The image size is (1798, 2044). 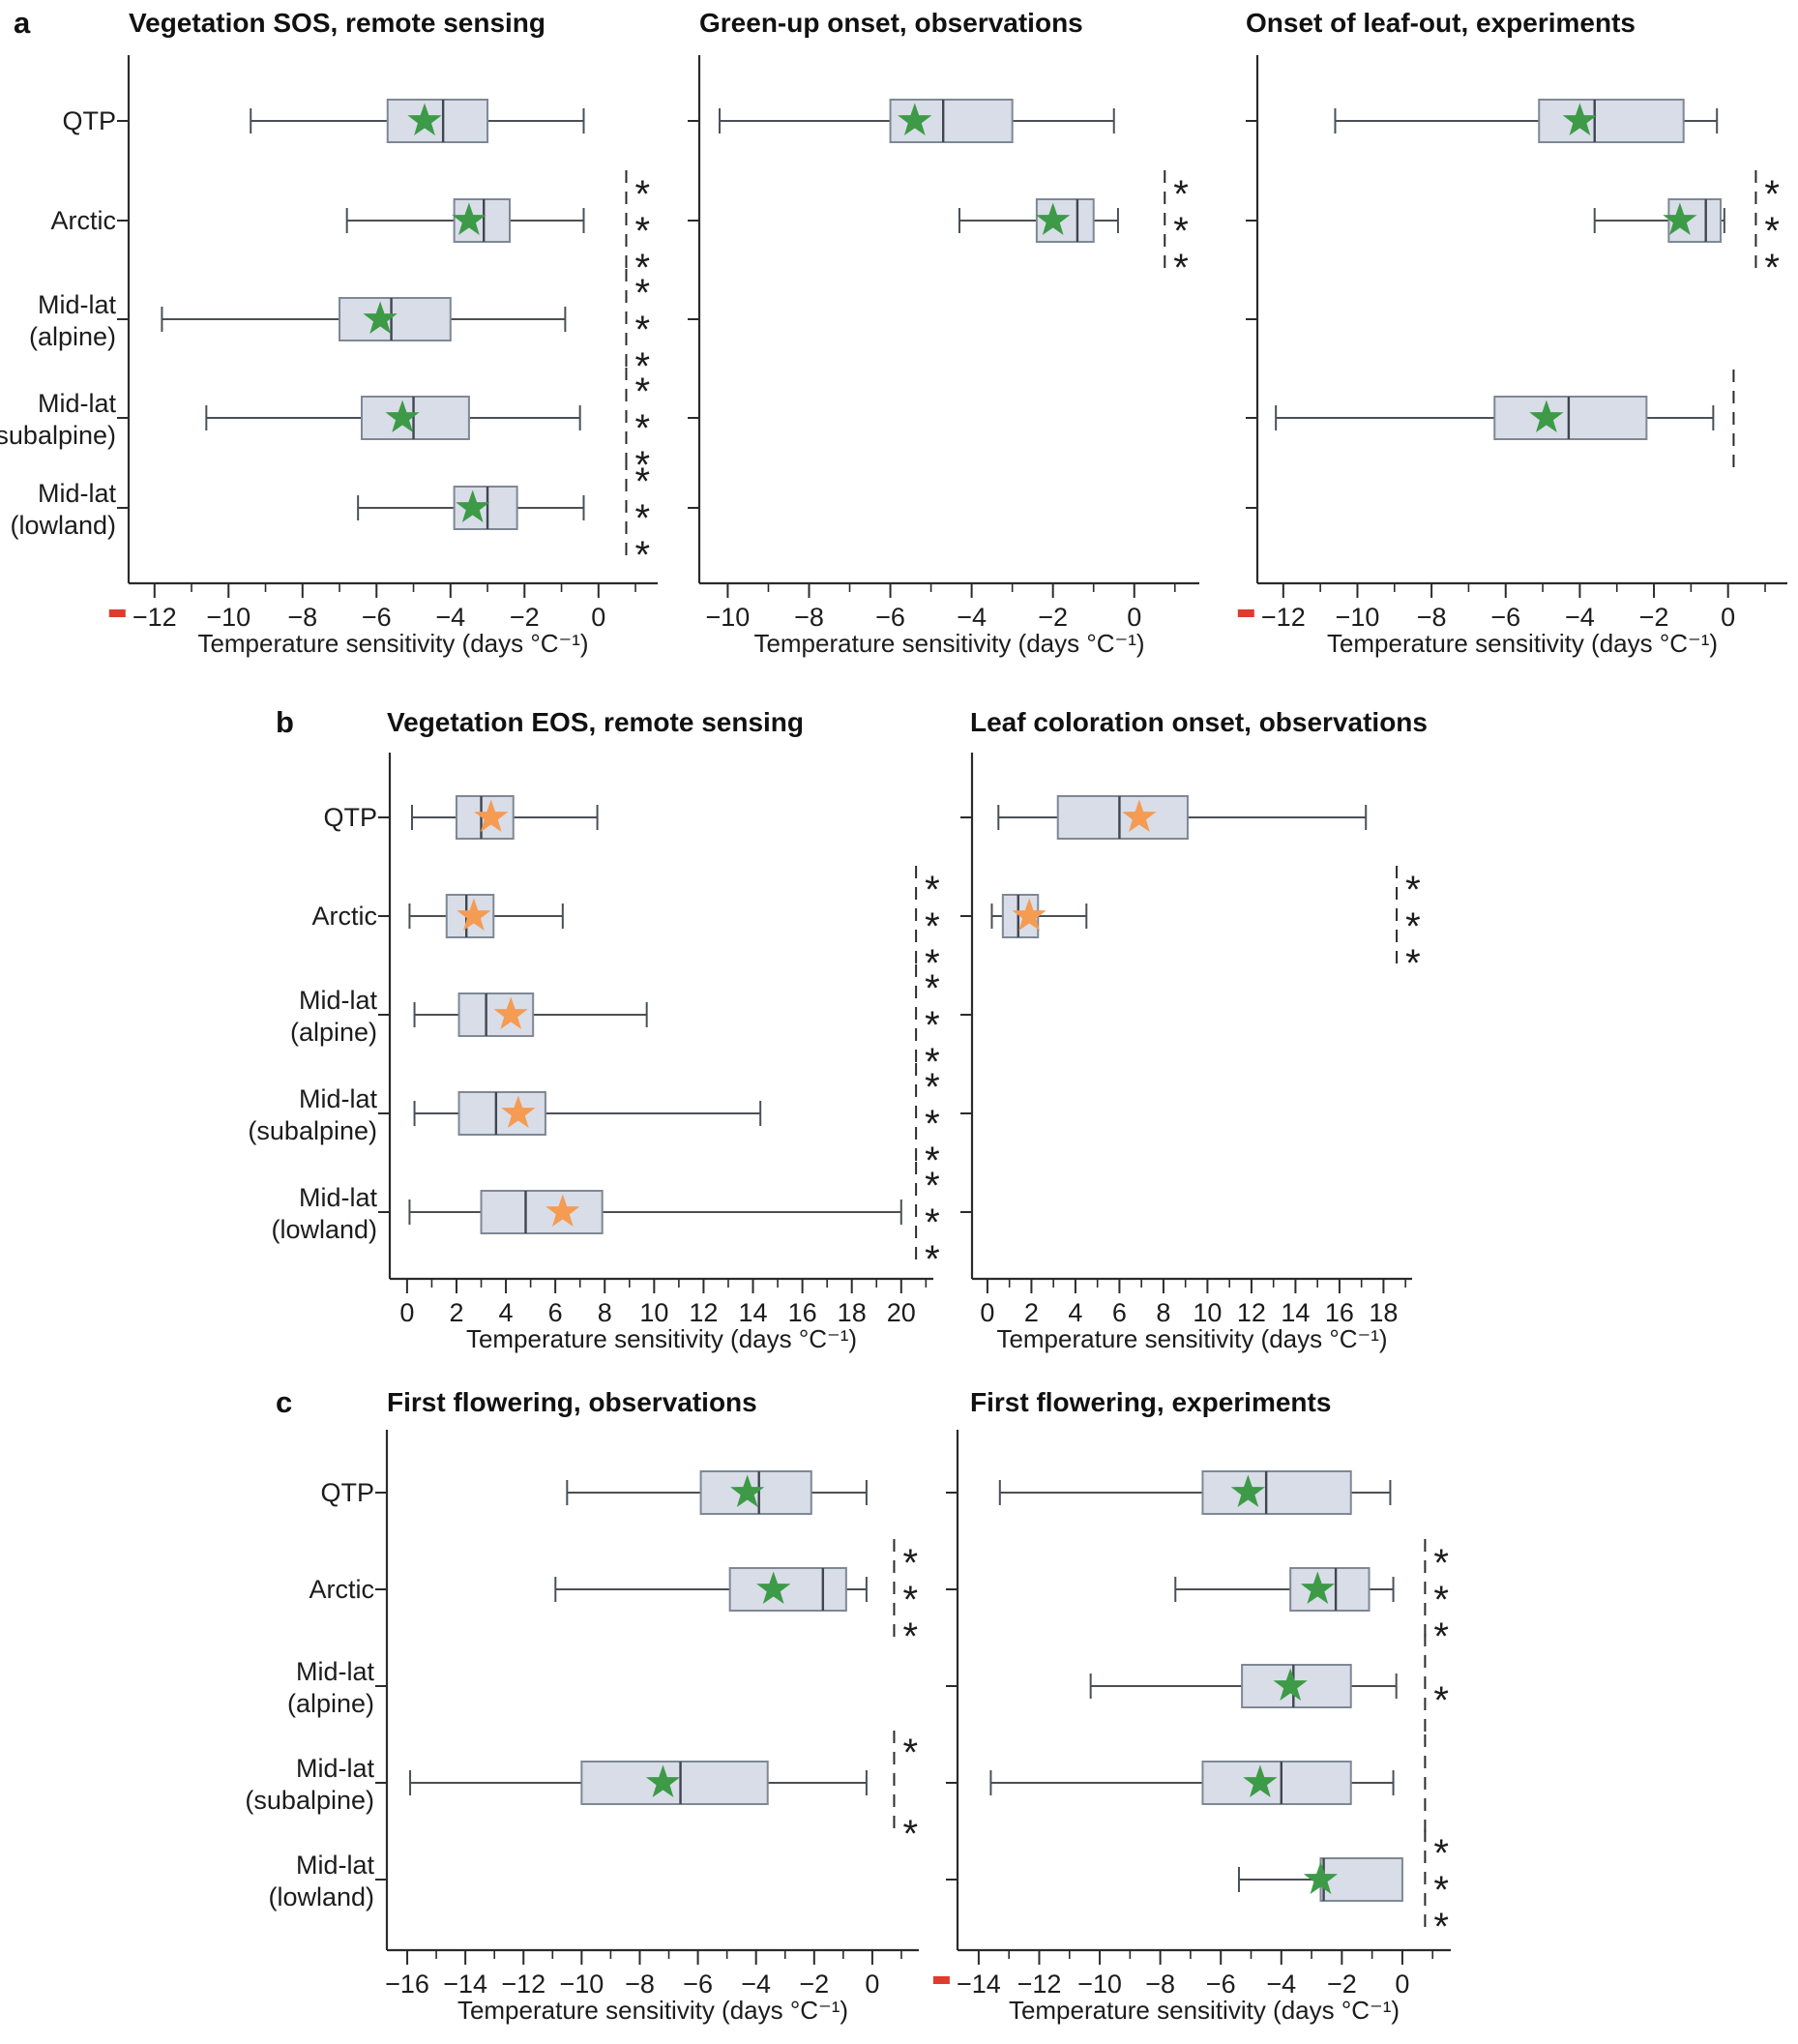 I want to click on box-row-c2-2: ***, so click(x=1312, y=1598).